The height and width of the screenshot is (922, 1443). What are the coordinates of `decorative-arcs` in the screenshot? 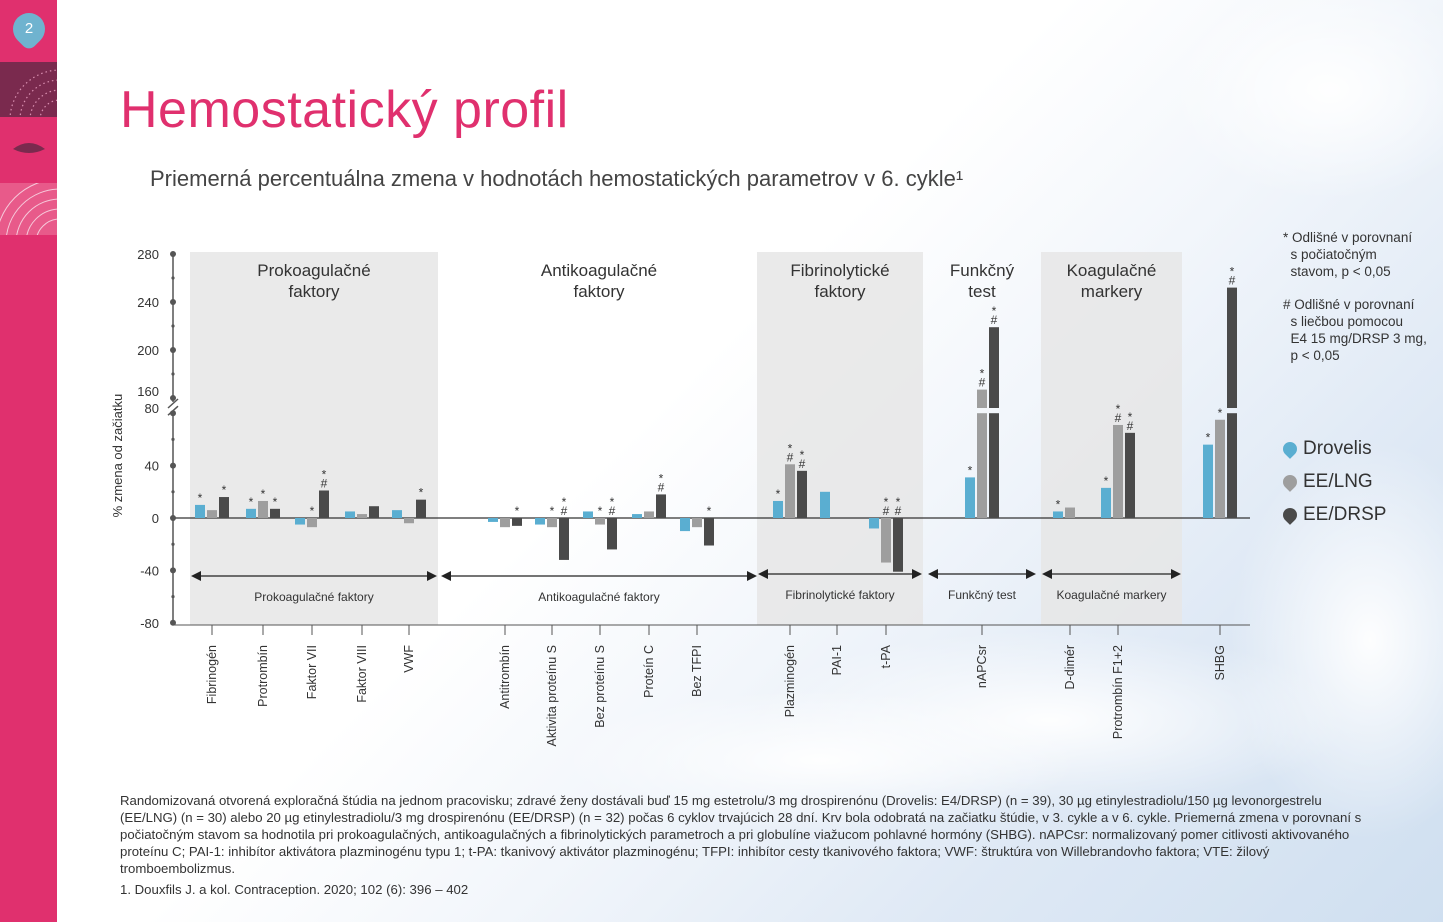 It's located at (28, 209).